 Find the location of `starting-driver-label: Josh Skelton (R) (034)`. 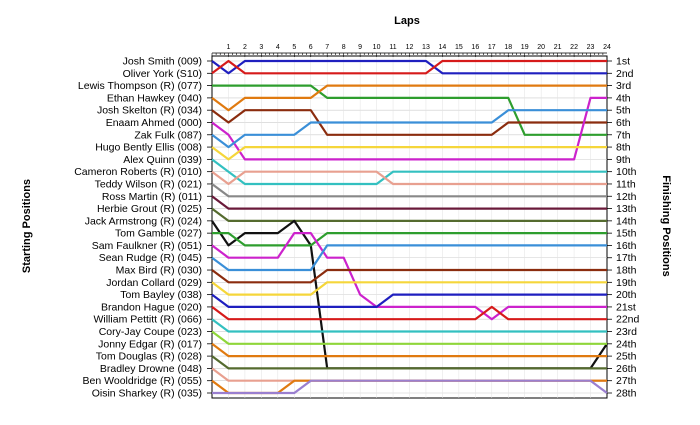

starting-driver-label: Josh Skelton (R) (034) is located at coordinates (149, 111).